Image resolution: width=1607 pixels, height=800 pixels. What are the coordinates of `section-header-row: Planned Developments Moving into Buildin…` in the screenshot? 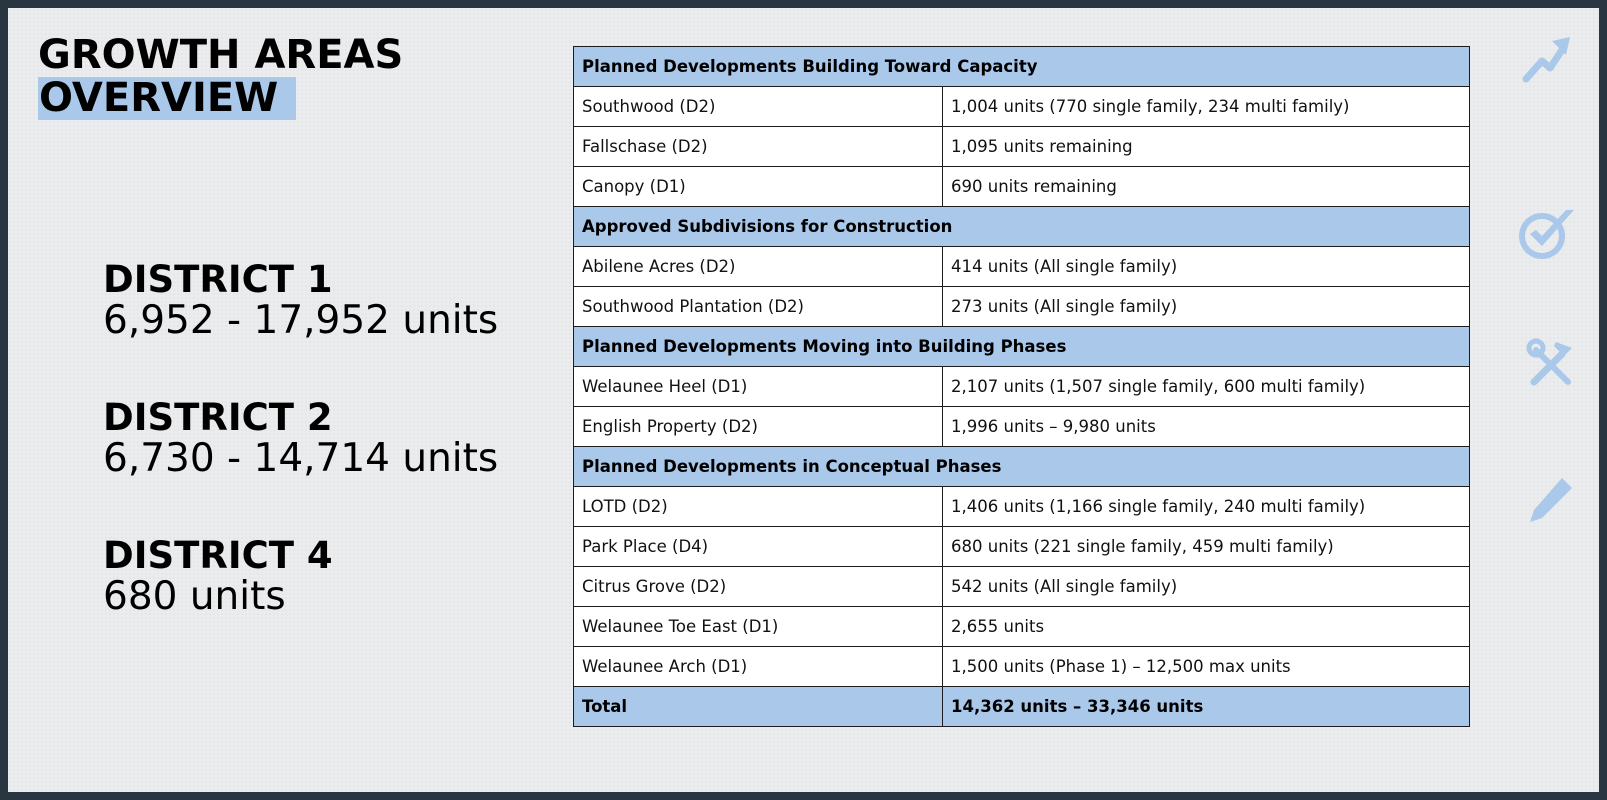 It's located at (1021, 346).